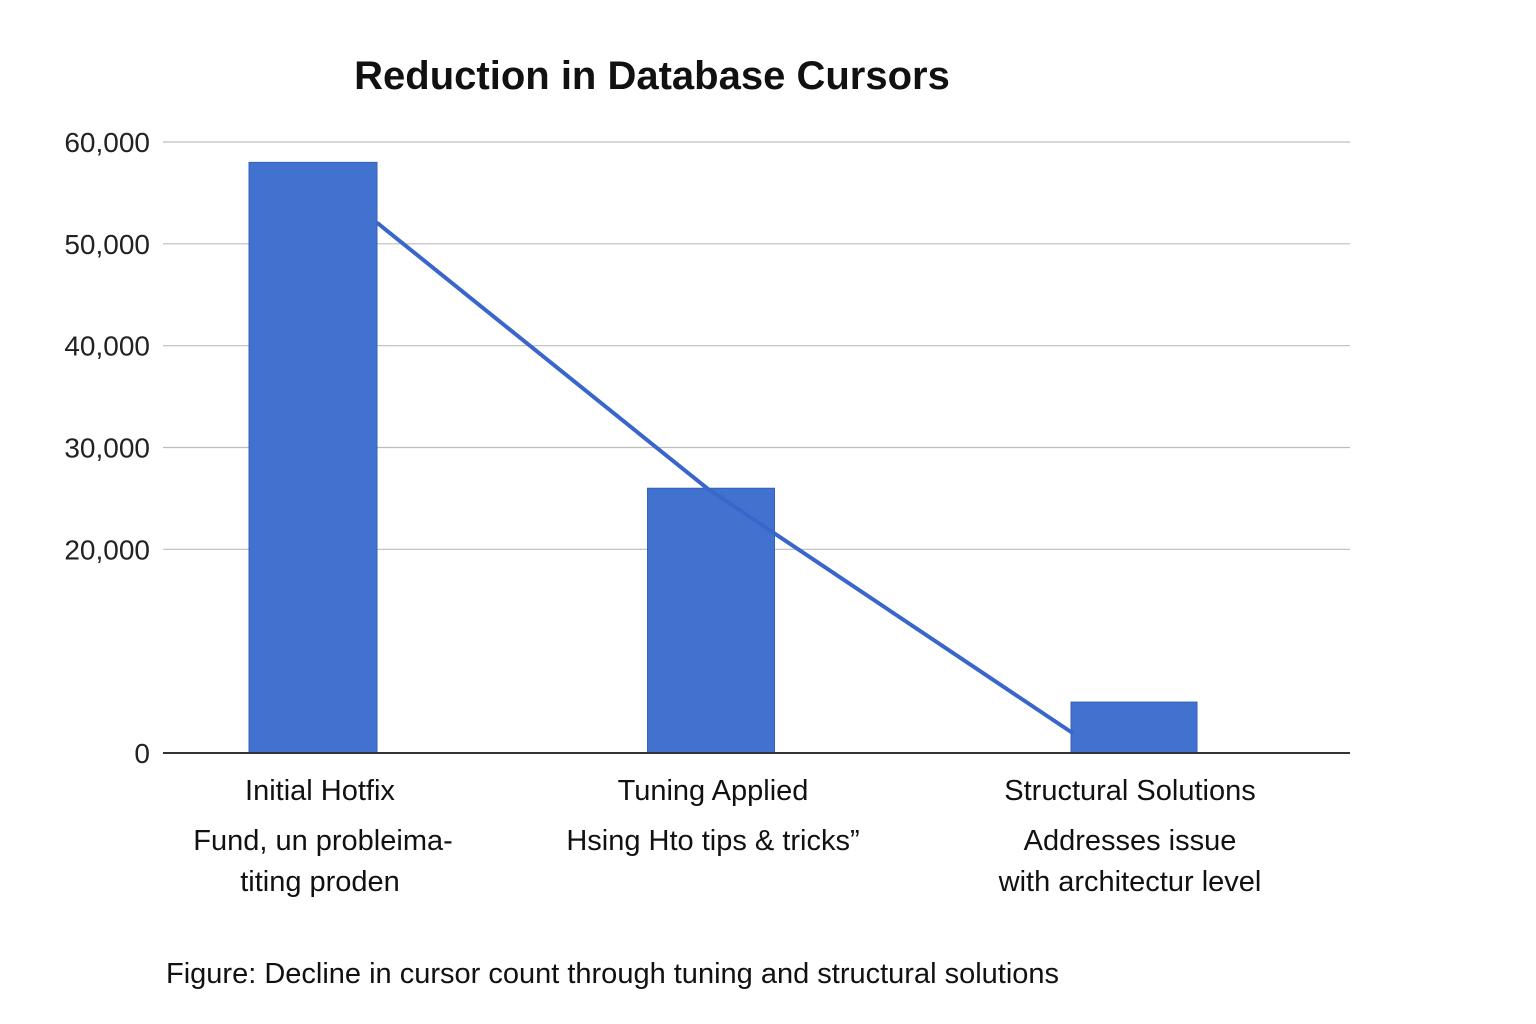 Image resolution: width=1536 pixels, height=1024 pixels. What do you see at coordinates (142, 753) in the screenshot?
I see `y-tick-label: 0` at bounding box center [142, 753].